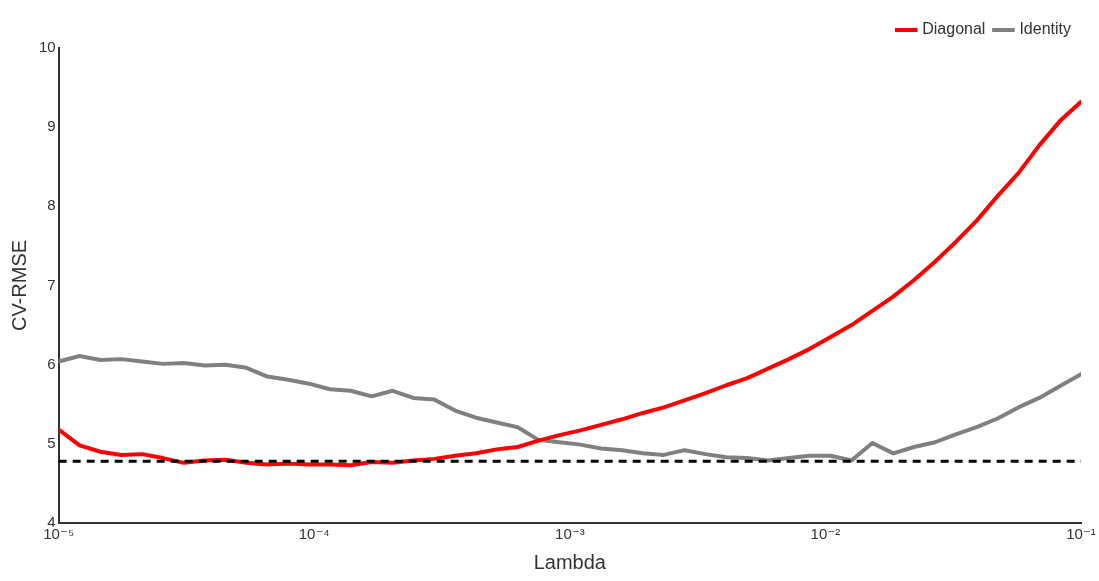  I want to click on x-tick-label: 10⁻¹, so click(1081, 534).